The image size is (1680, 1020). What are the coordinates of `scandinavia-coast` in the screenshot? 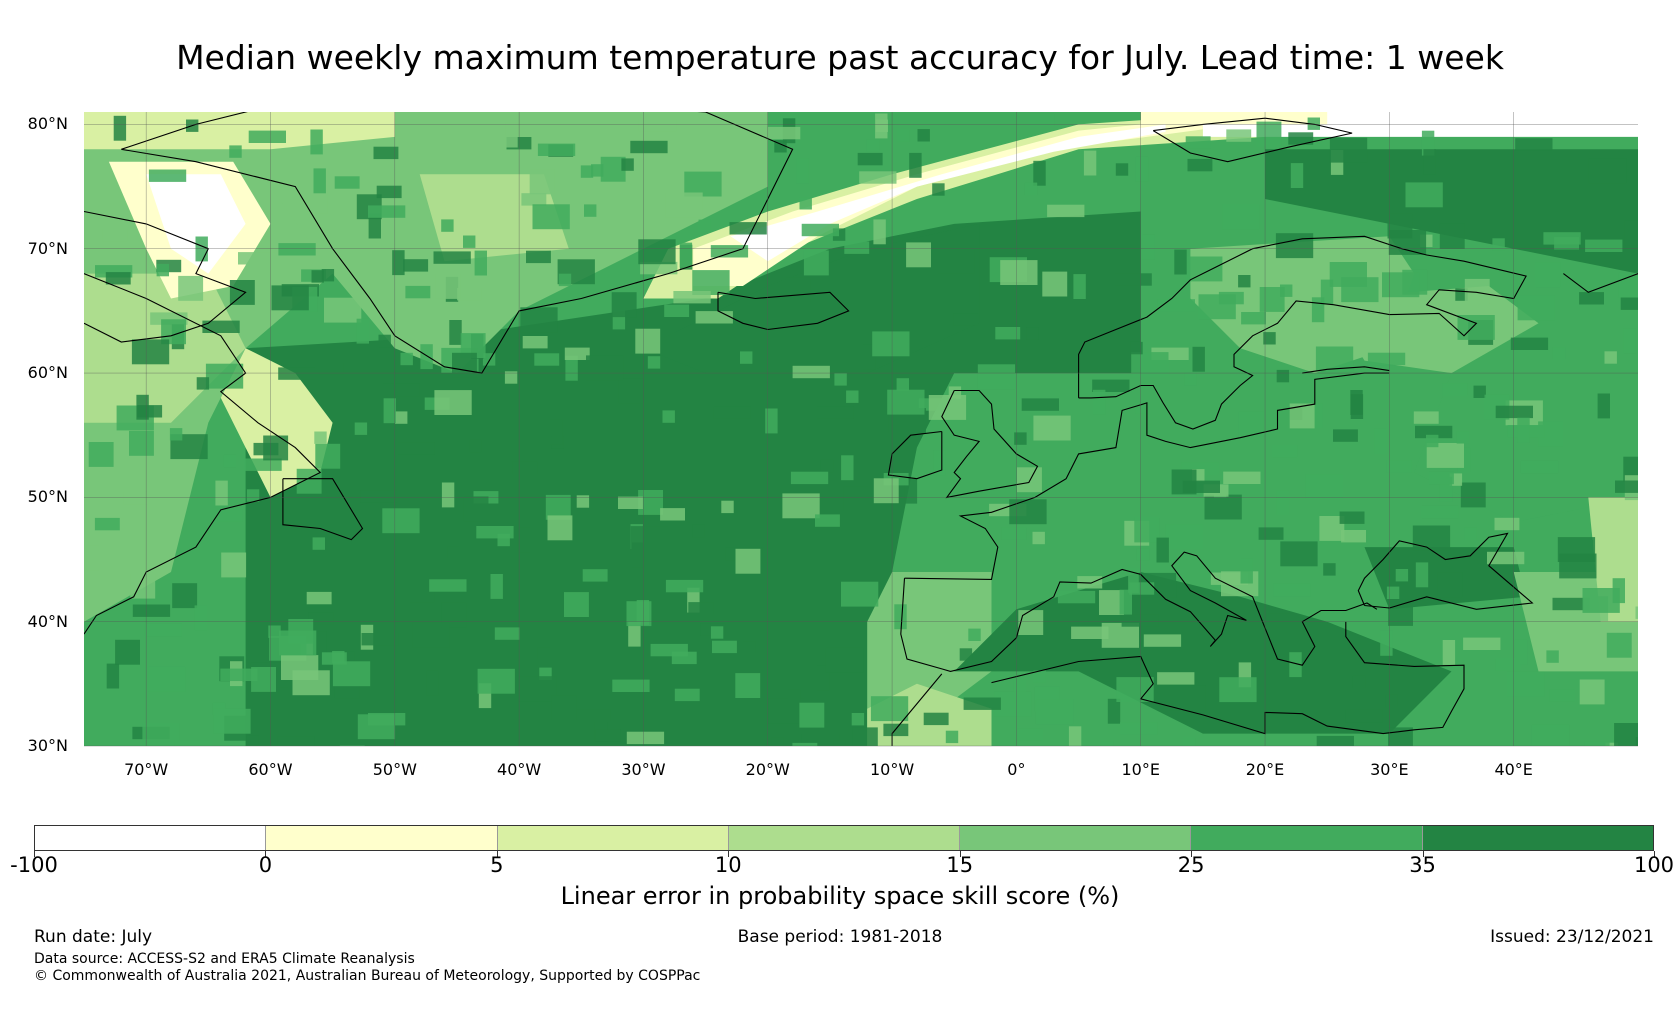 It's located at (1302, 332).